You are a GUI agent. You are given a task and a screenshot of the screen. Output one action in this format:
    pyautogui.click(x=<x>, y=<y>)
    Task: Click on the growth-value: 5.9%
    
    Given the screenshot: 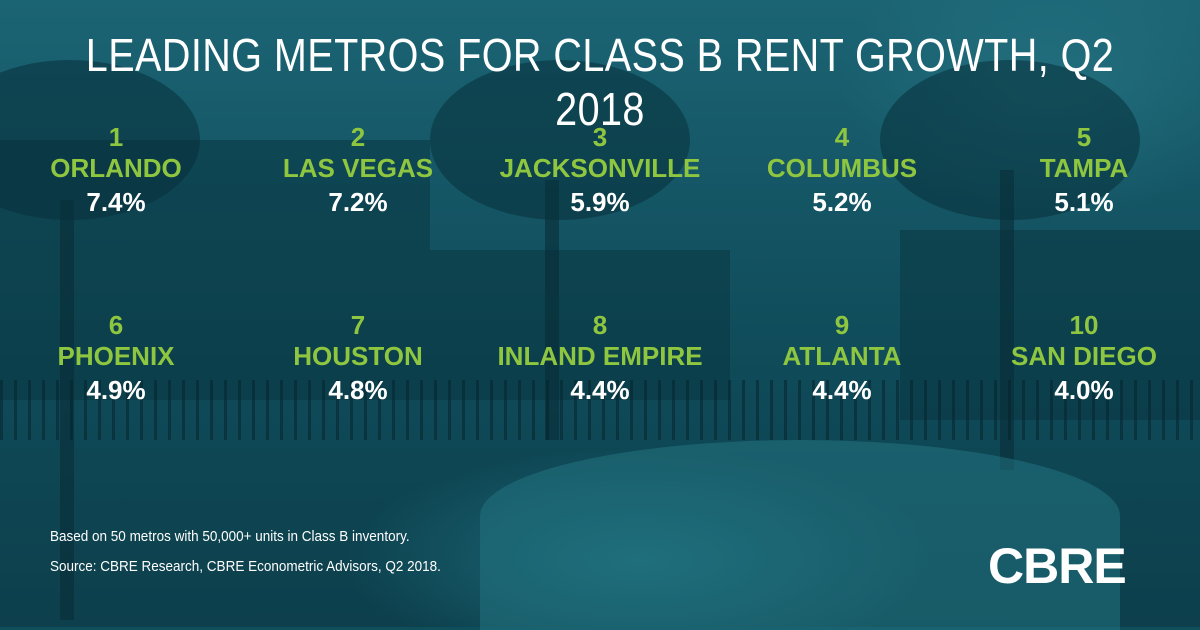 What is the action you would take?
    pyautogui.click(x=600, y=202)
    